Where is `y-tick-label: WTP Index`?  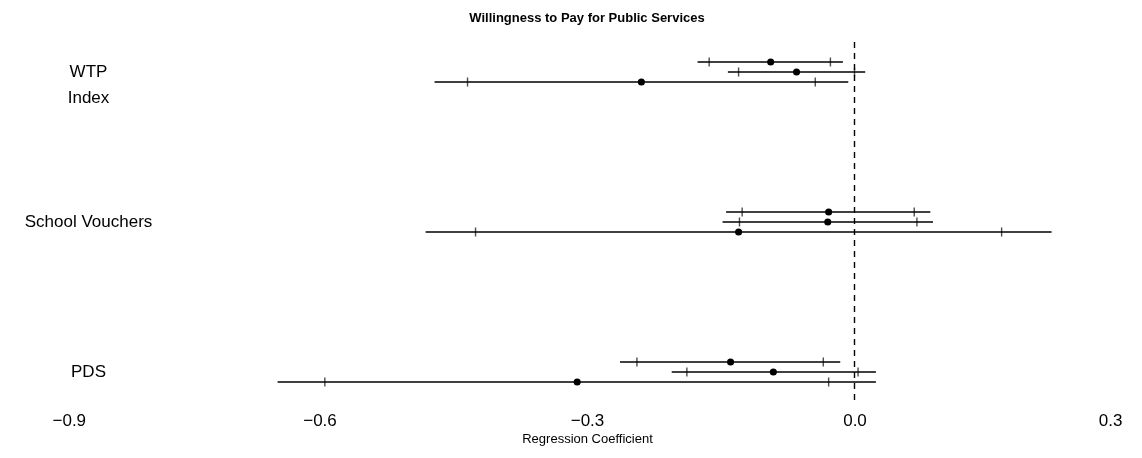
y-tick-label: WTP Index is located at coordinates (88, 84).